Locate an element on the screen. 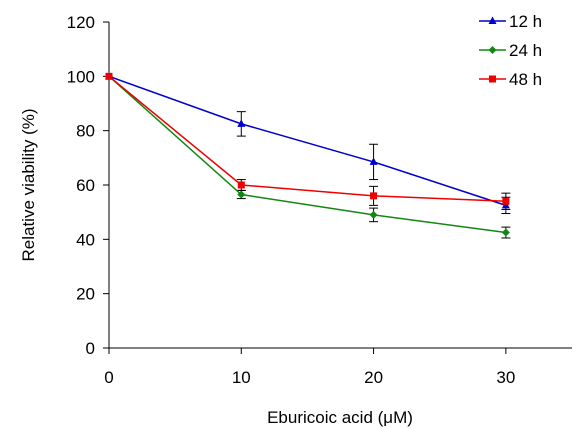 Image resolution: width=581 pixels, height=429 pixels. x-axis-title: Eburicoic acid (μM) is located at coordinates (340, 417).